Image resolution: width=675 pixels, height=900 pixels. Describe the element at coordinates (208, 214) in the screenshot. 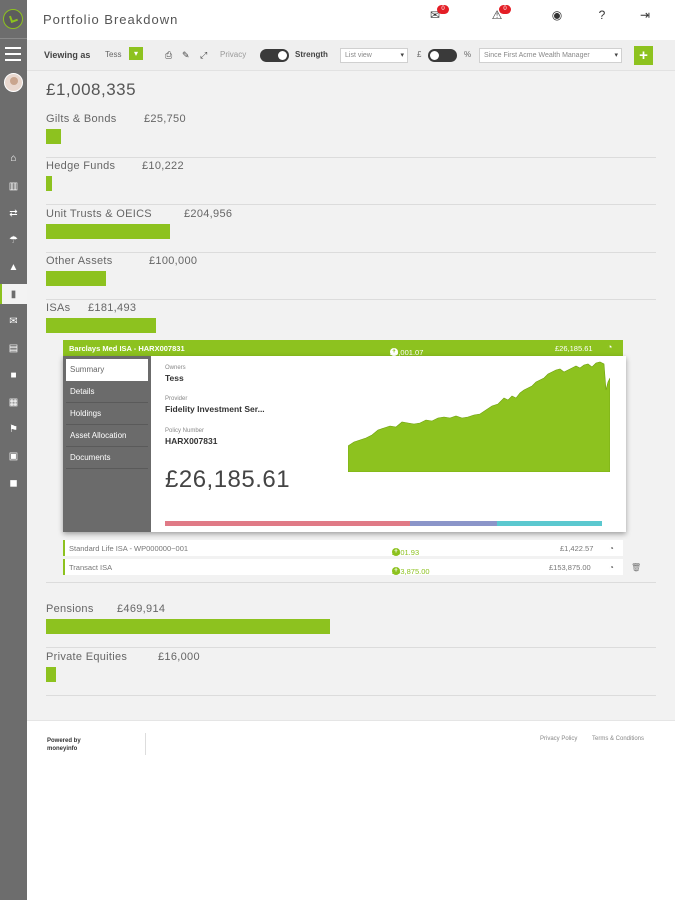

I see `asset-value: £204,956` at that location.